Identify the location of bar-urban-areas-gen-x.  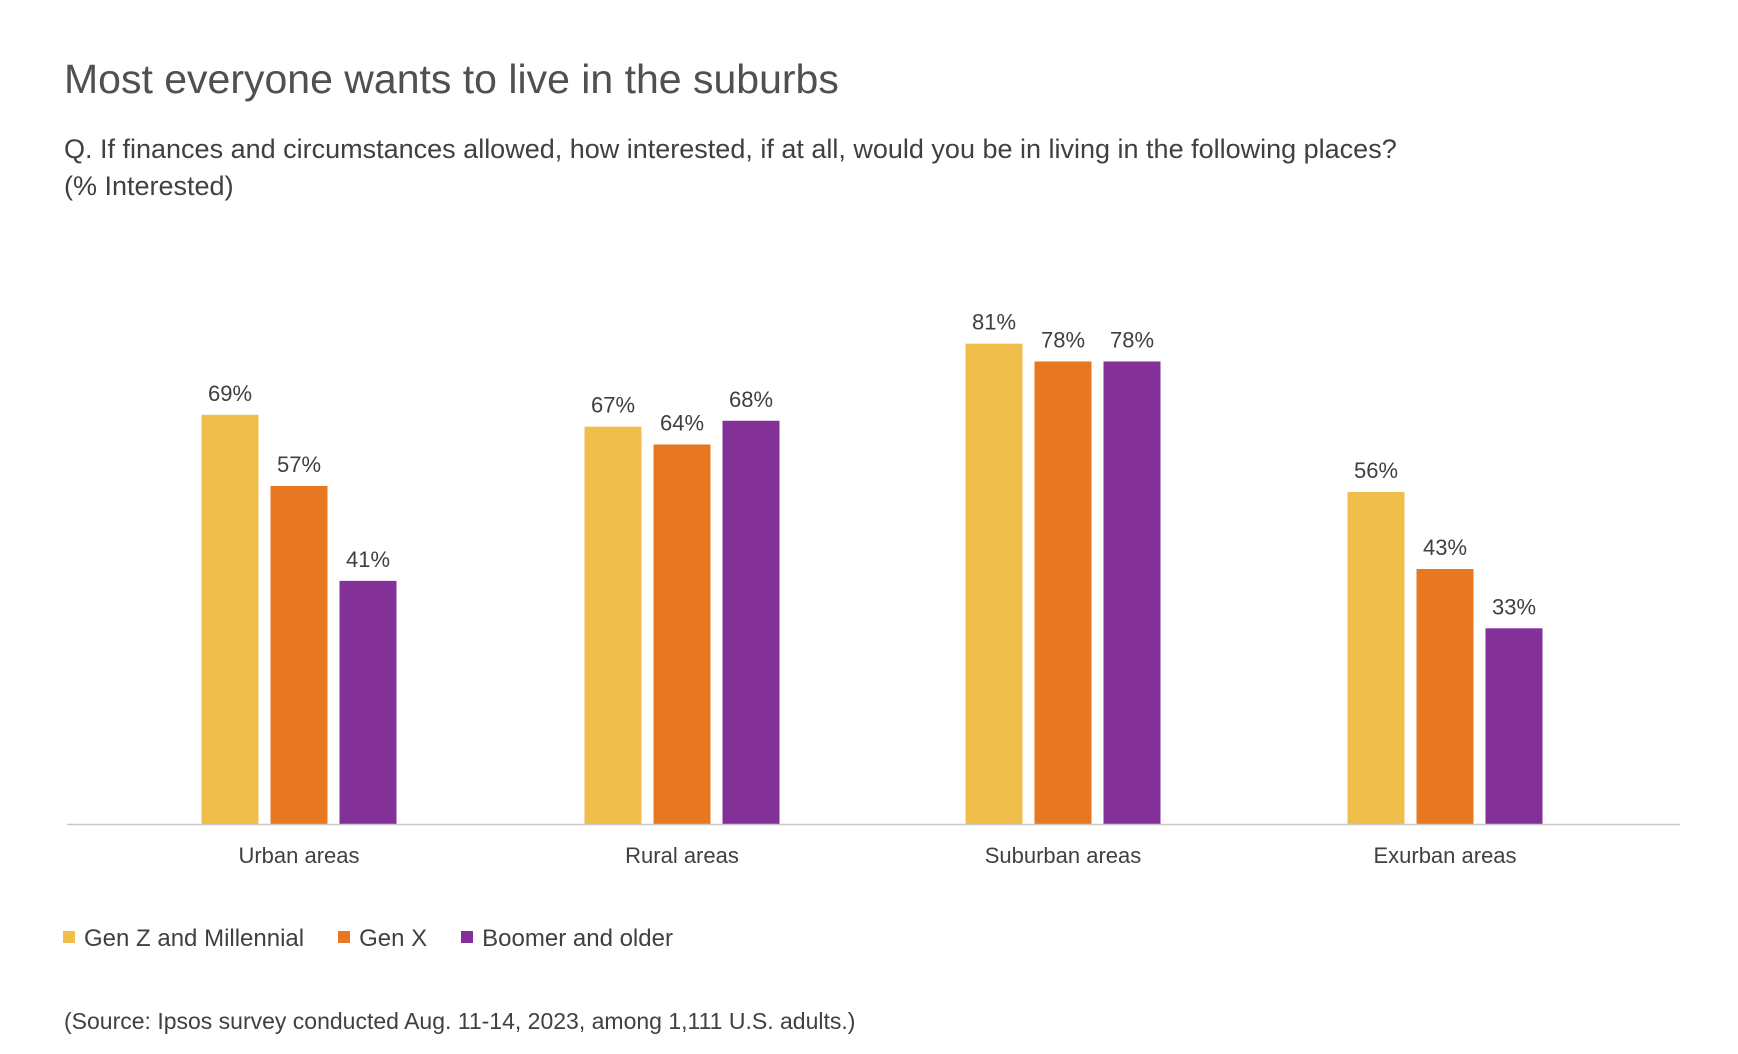
(299, 654).